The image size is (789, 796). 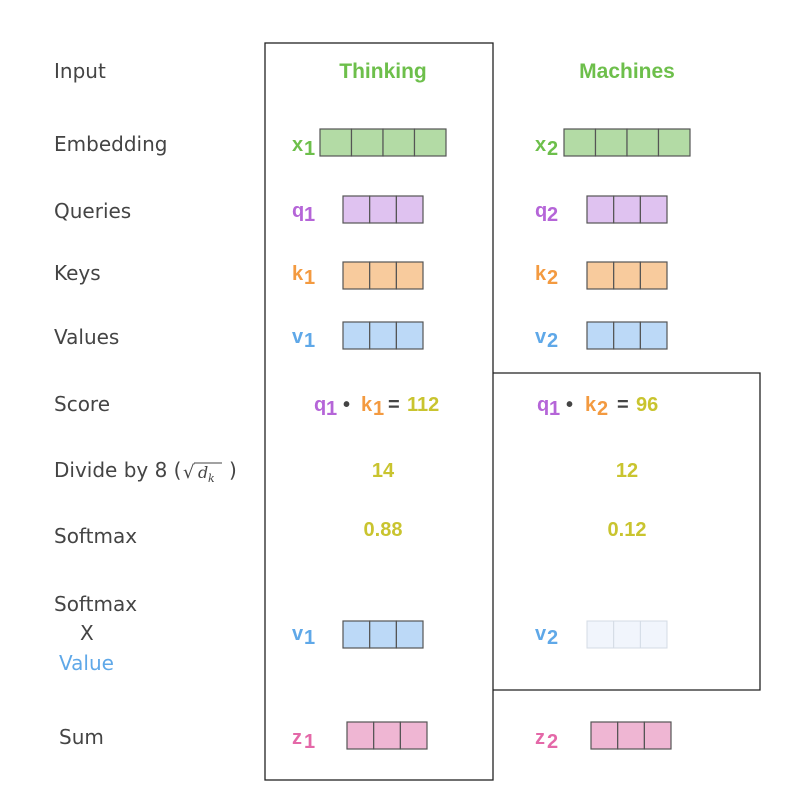 What do you see at coordinates (540, 738) in the screenshot?
I see `svg-text: z` at bounding box center [540, 738].